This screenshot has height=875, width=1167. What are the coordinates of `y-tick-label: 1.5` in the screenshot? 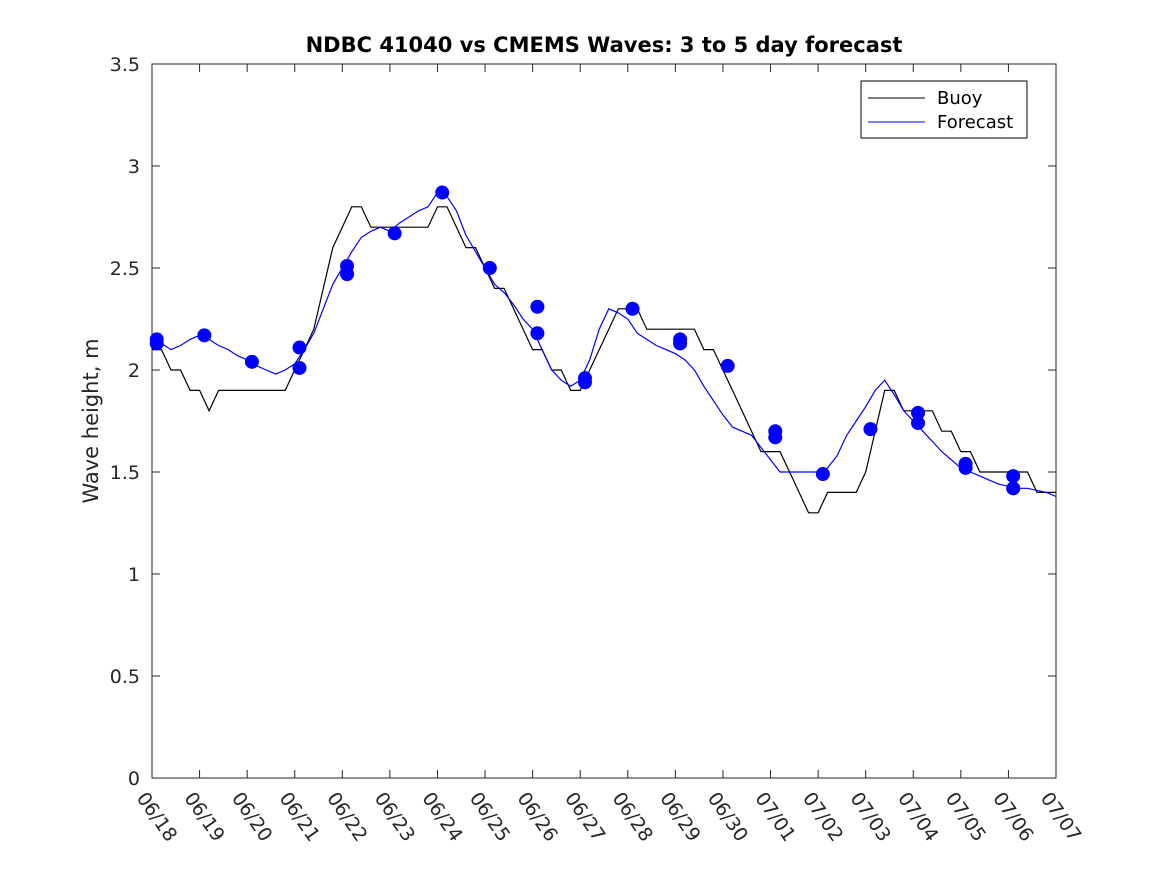 It's located at (125, 473).